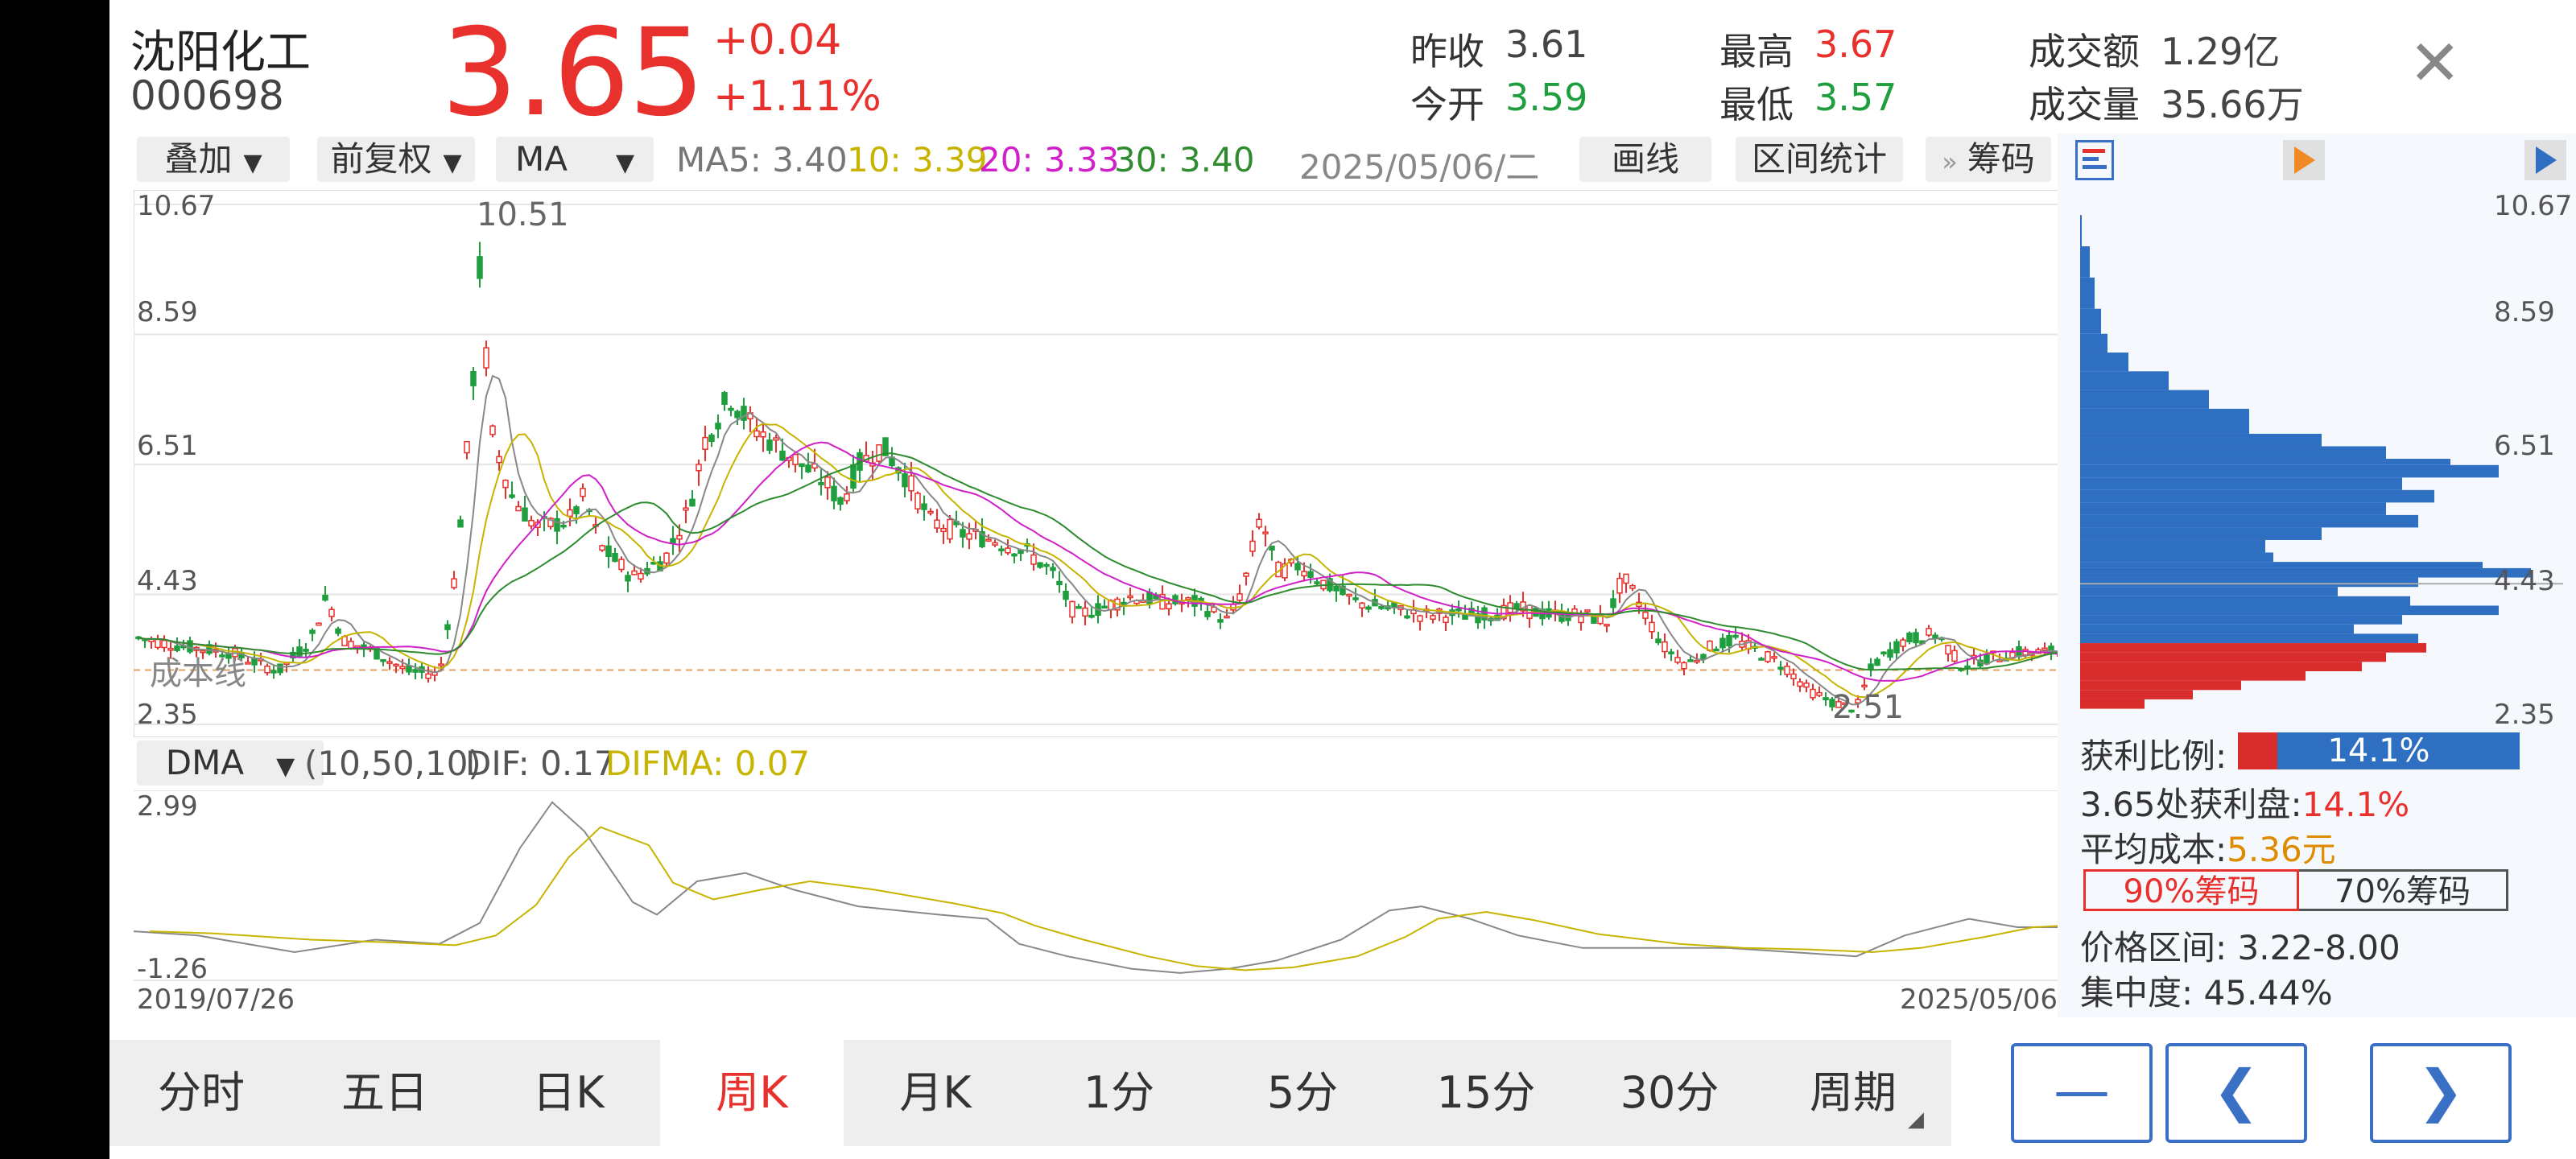 The image size is (2576, 1159). What do you see at coordinates (1119, 1092) in the screenshot?
I see `tab-5: 1分` at bounding box center [1119, 1092].